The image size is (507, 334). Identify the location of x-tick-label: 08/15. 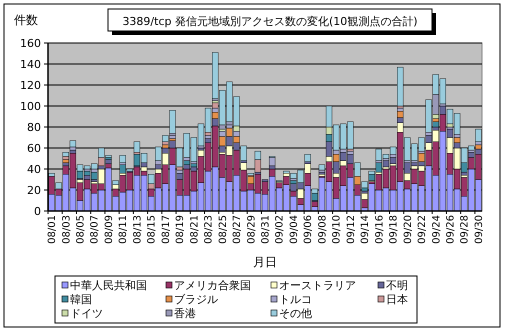
(152, 229).